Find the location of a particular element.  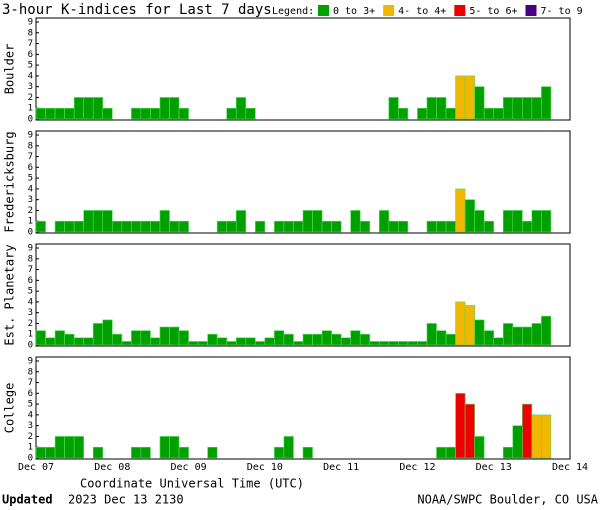

legend-entry: 7- to 9 is located at coordinates (562, 11).